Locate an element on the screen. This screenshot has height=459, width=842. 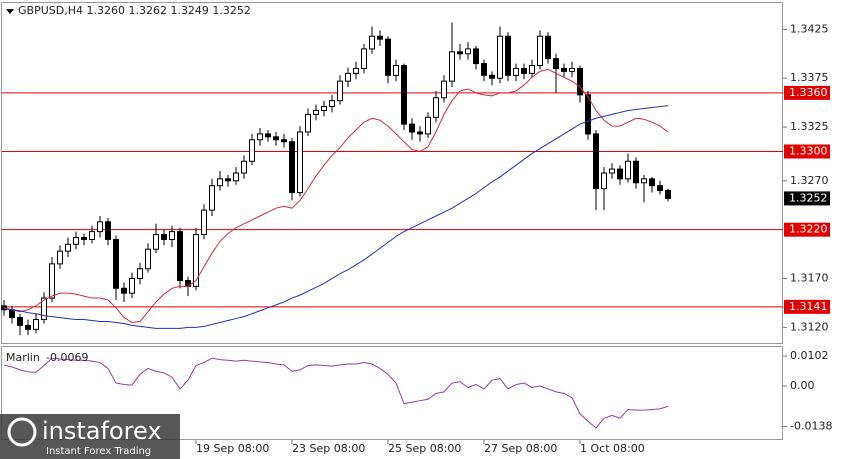
level-label: 1.3220 is located at coordinates (808, 229).